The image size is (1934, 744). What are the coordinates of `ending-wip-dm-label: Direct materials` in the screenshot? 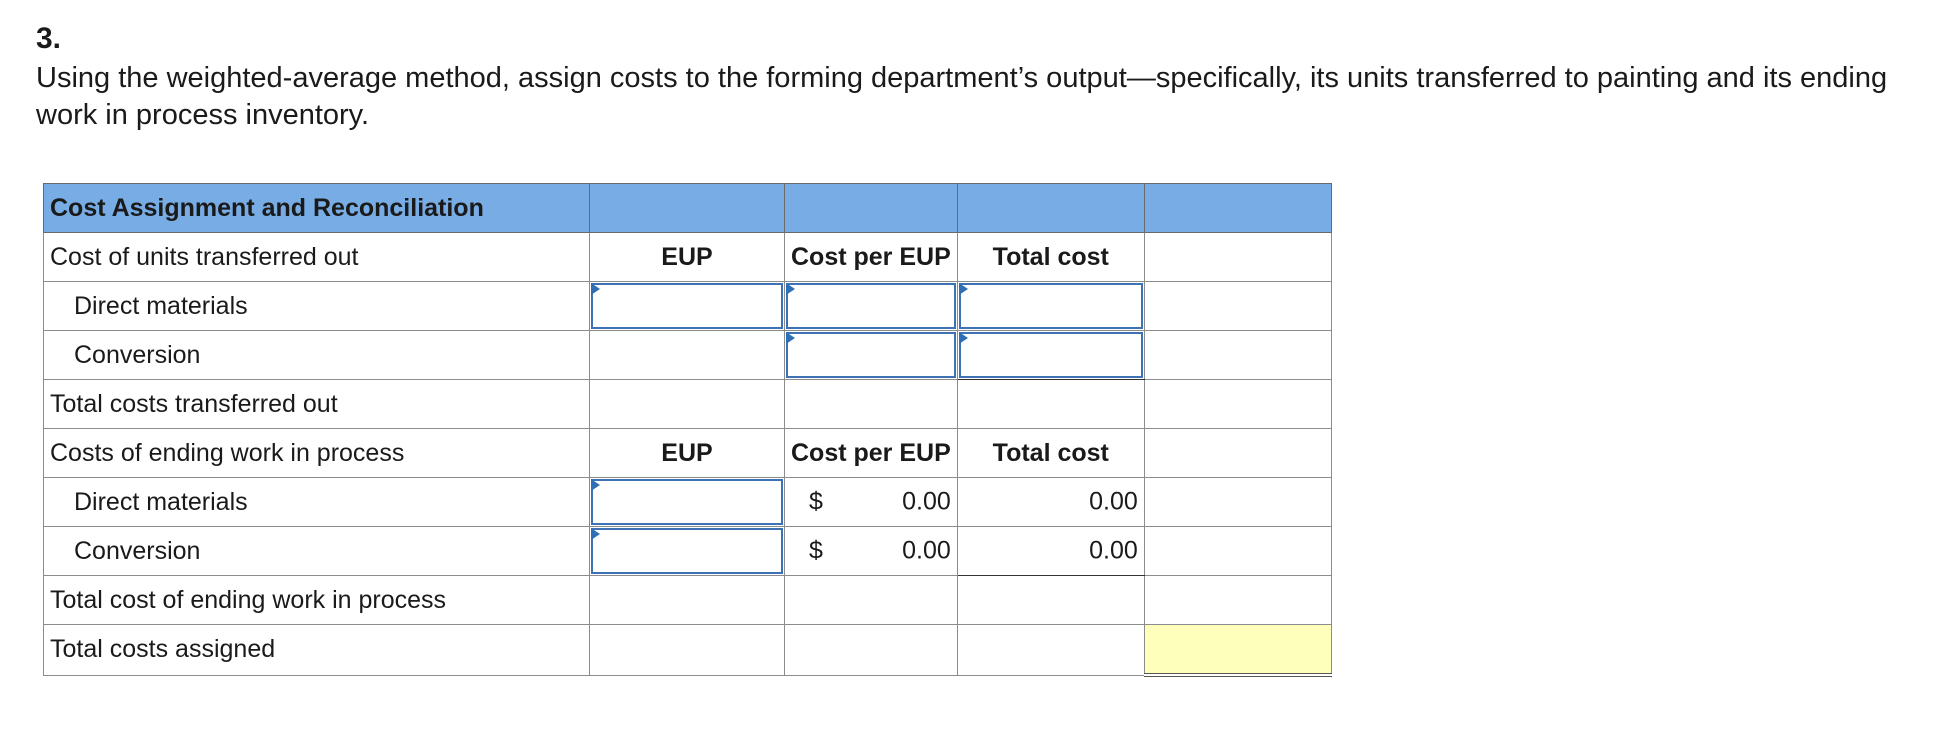 It's located at (316, 502).